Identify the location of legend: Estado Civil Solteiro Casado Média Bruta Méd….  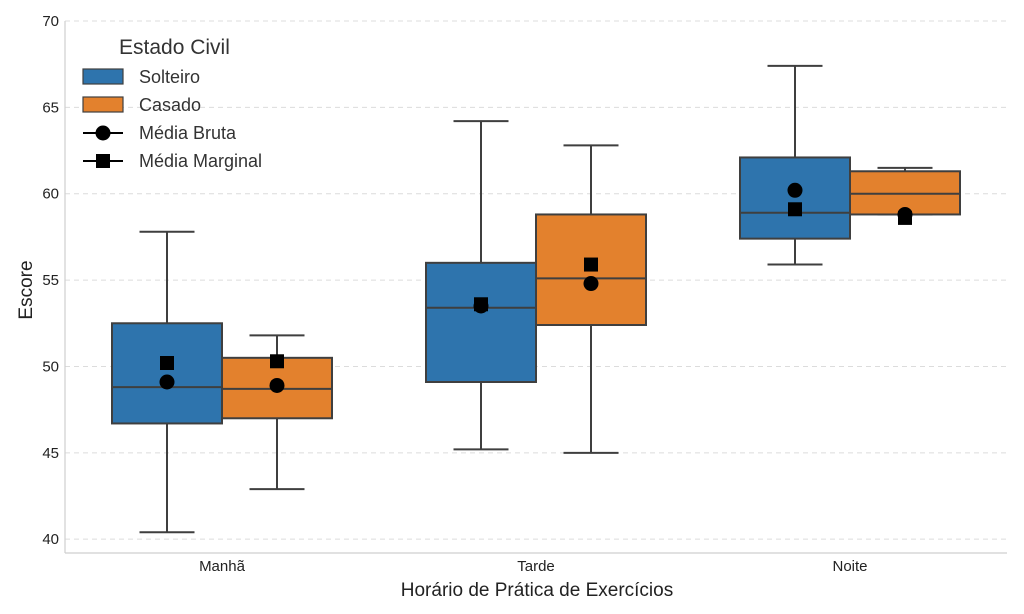
(172, 103).